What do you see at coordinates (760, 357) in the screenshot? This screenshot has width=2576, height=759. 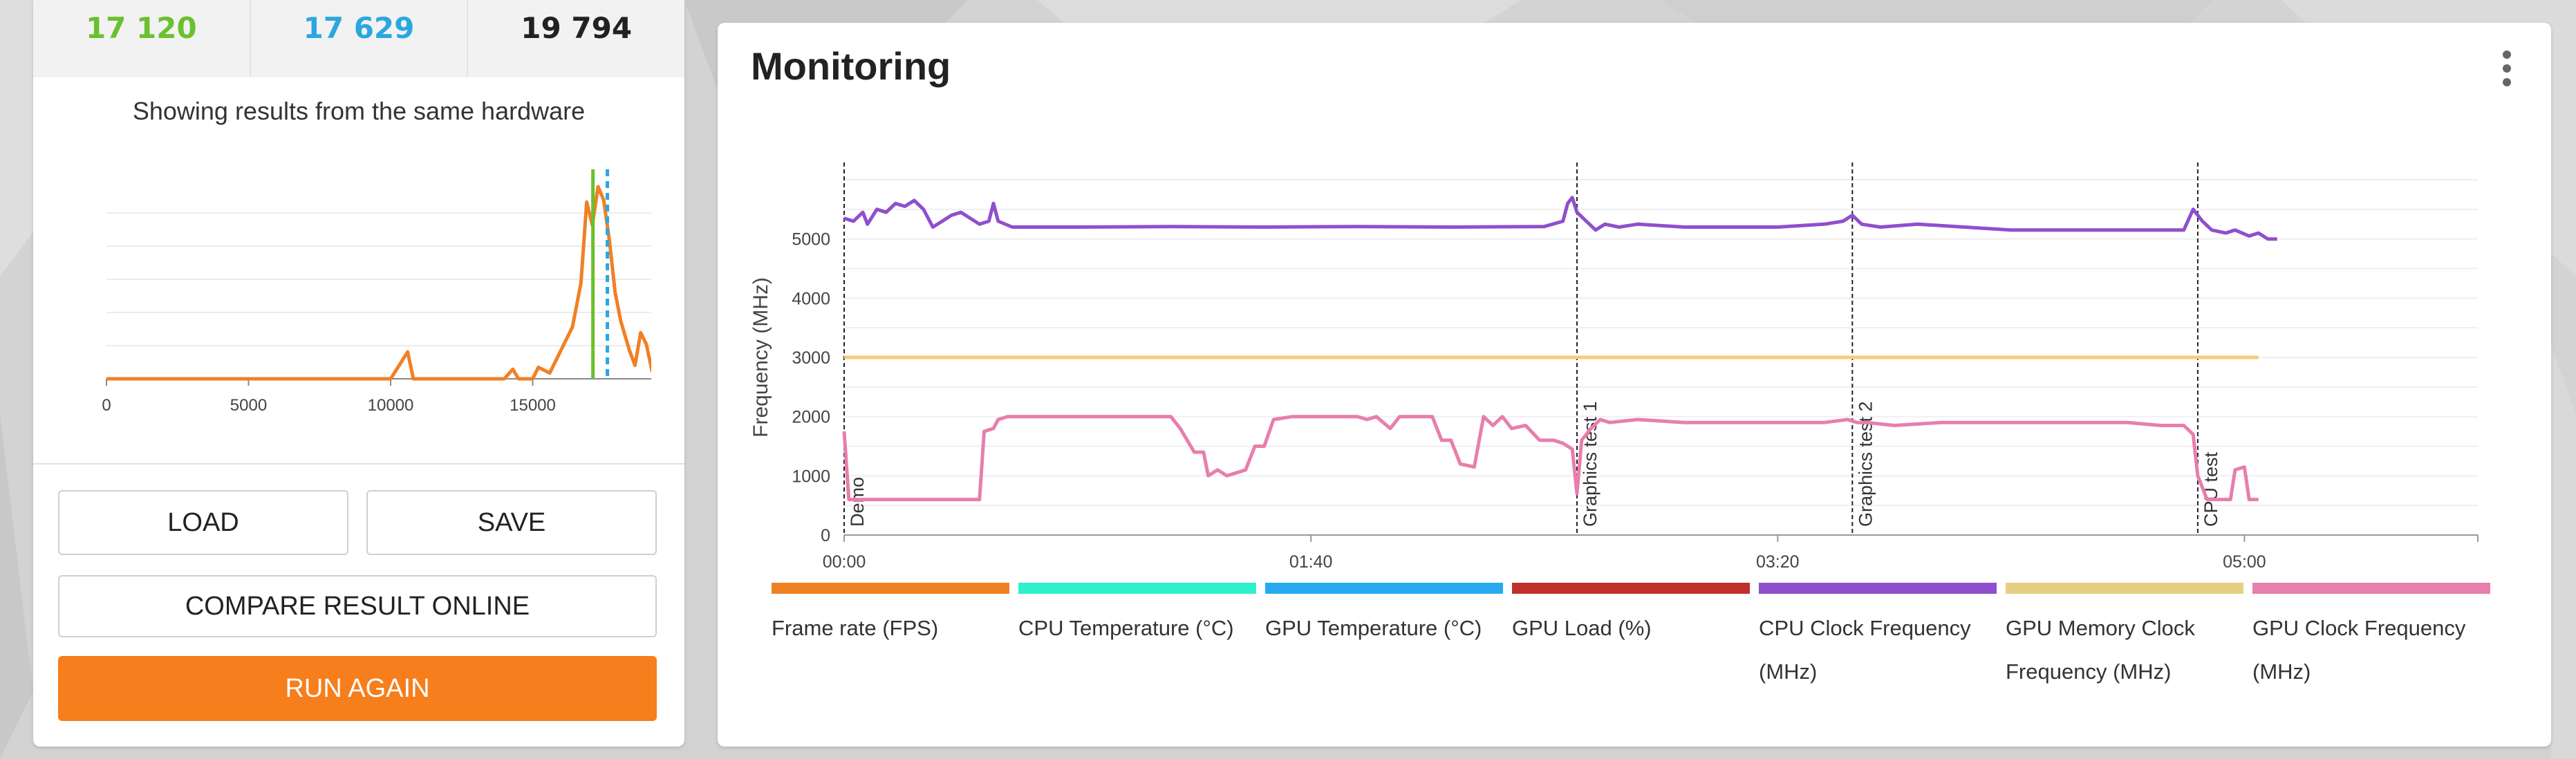 I see `y-axis-label: Frequency (MHz)` at bounding box center [760, 357].